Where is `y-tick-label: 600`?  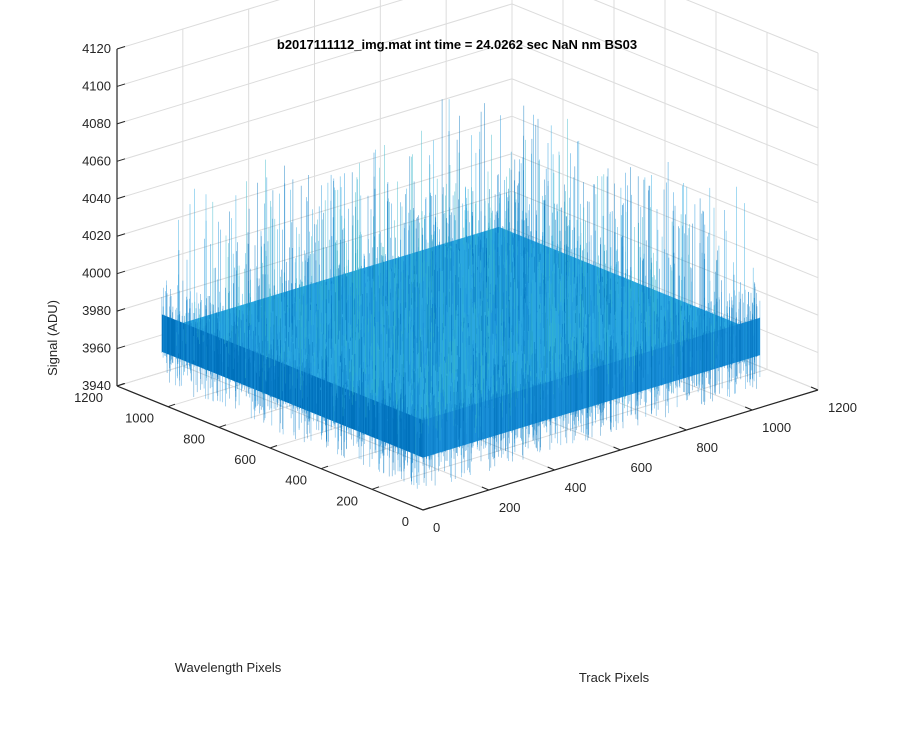
y-tick-label: 600 is located at coordinates (245, 459).